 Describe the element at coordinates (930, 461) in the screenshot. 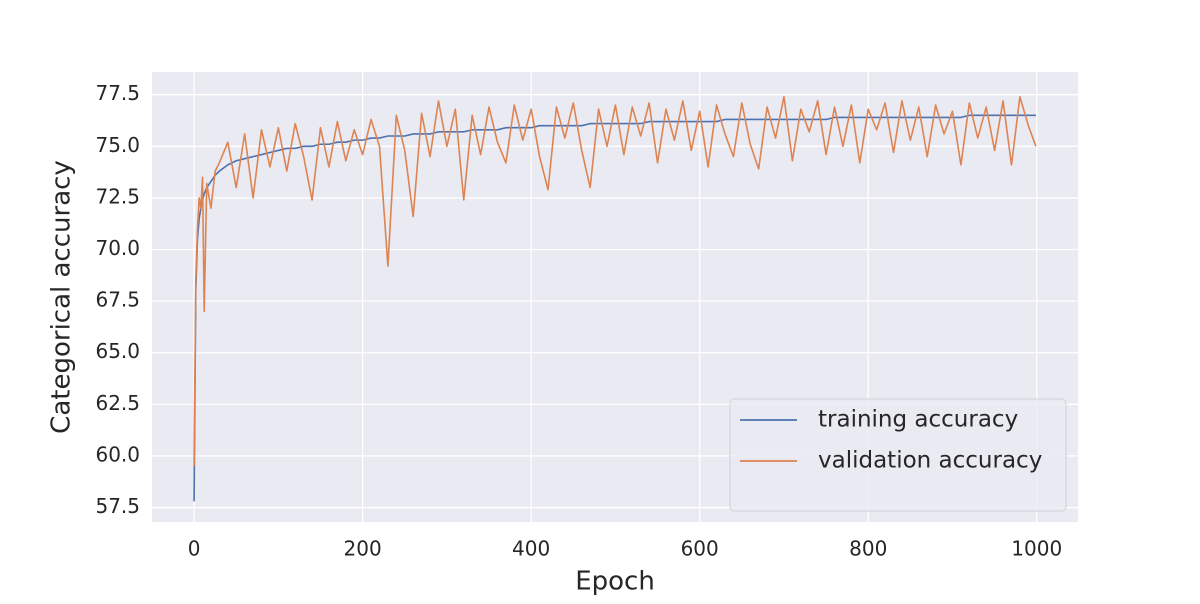

I see `legend-label: validation accuracy` at that location.